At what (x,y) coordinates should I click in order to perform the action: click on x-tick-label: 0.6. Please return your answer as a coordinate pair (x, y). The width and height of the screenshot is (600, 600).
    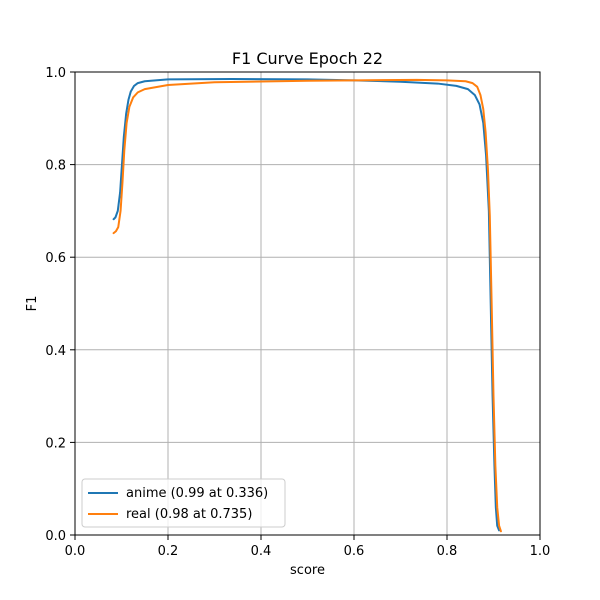
    Looking at the image, I should click on (354, 551).